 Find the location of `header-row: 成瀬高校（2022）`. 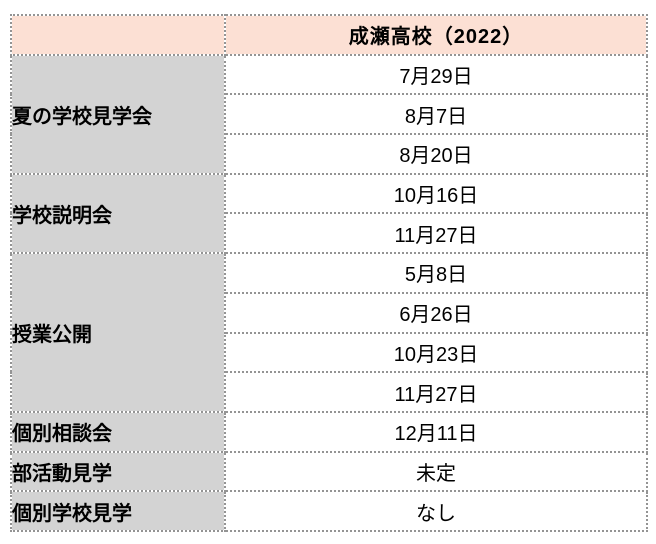

header-row: 成瀬高校（2022） is located at coordinates (329, 35).